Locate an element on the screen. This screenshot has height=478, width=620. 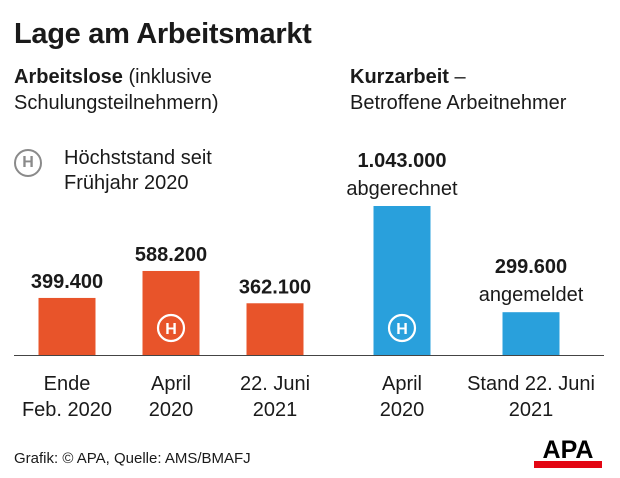
legend-text: Höchststand seit Frühjahr 2020 is located at coordinates (184, 171).